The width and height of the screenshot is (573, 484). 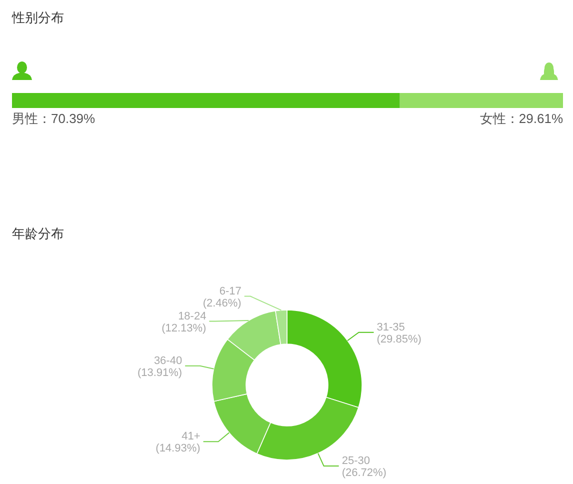 What do you see at coordinates (168, 360) in the screenshot?
I see `slice-label: 36-40` at bounding box center [168, 360].